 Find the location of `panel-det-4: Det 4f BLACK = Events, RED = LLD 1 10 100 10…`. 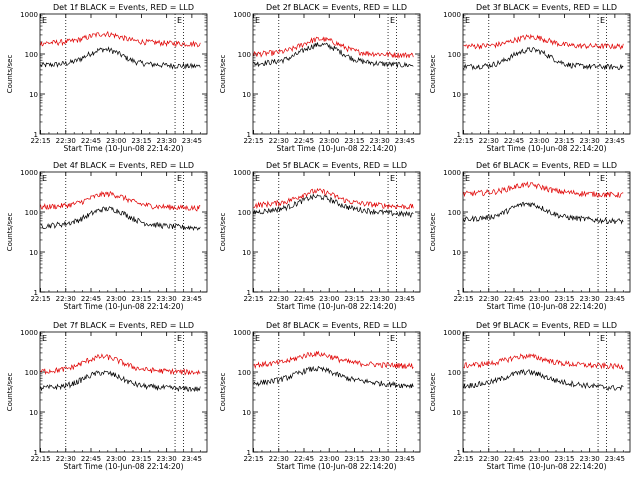

panel-det-4: Det 4f BLACK = Events, RED = LLD 1 10 100 10… is located at coordinates (107, 236).